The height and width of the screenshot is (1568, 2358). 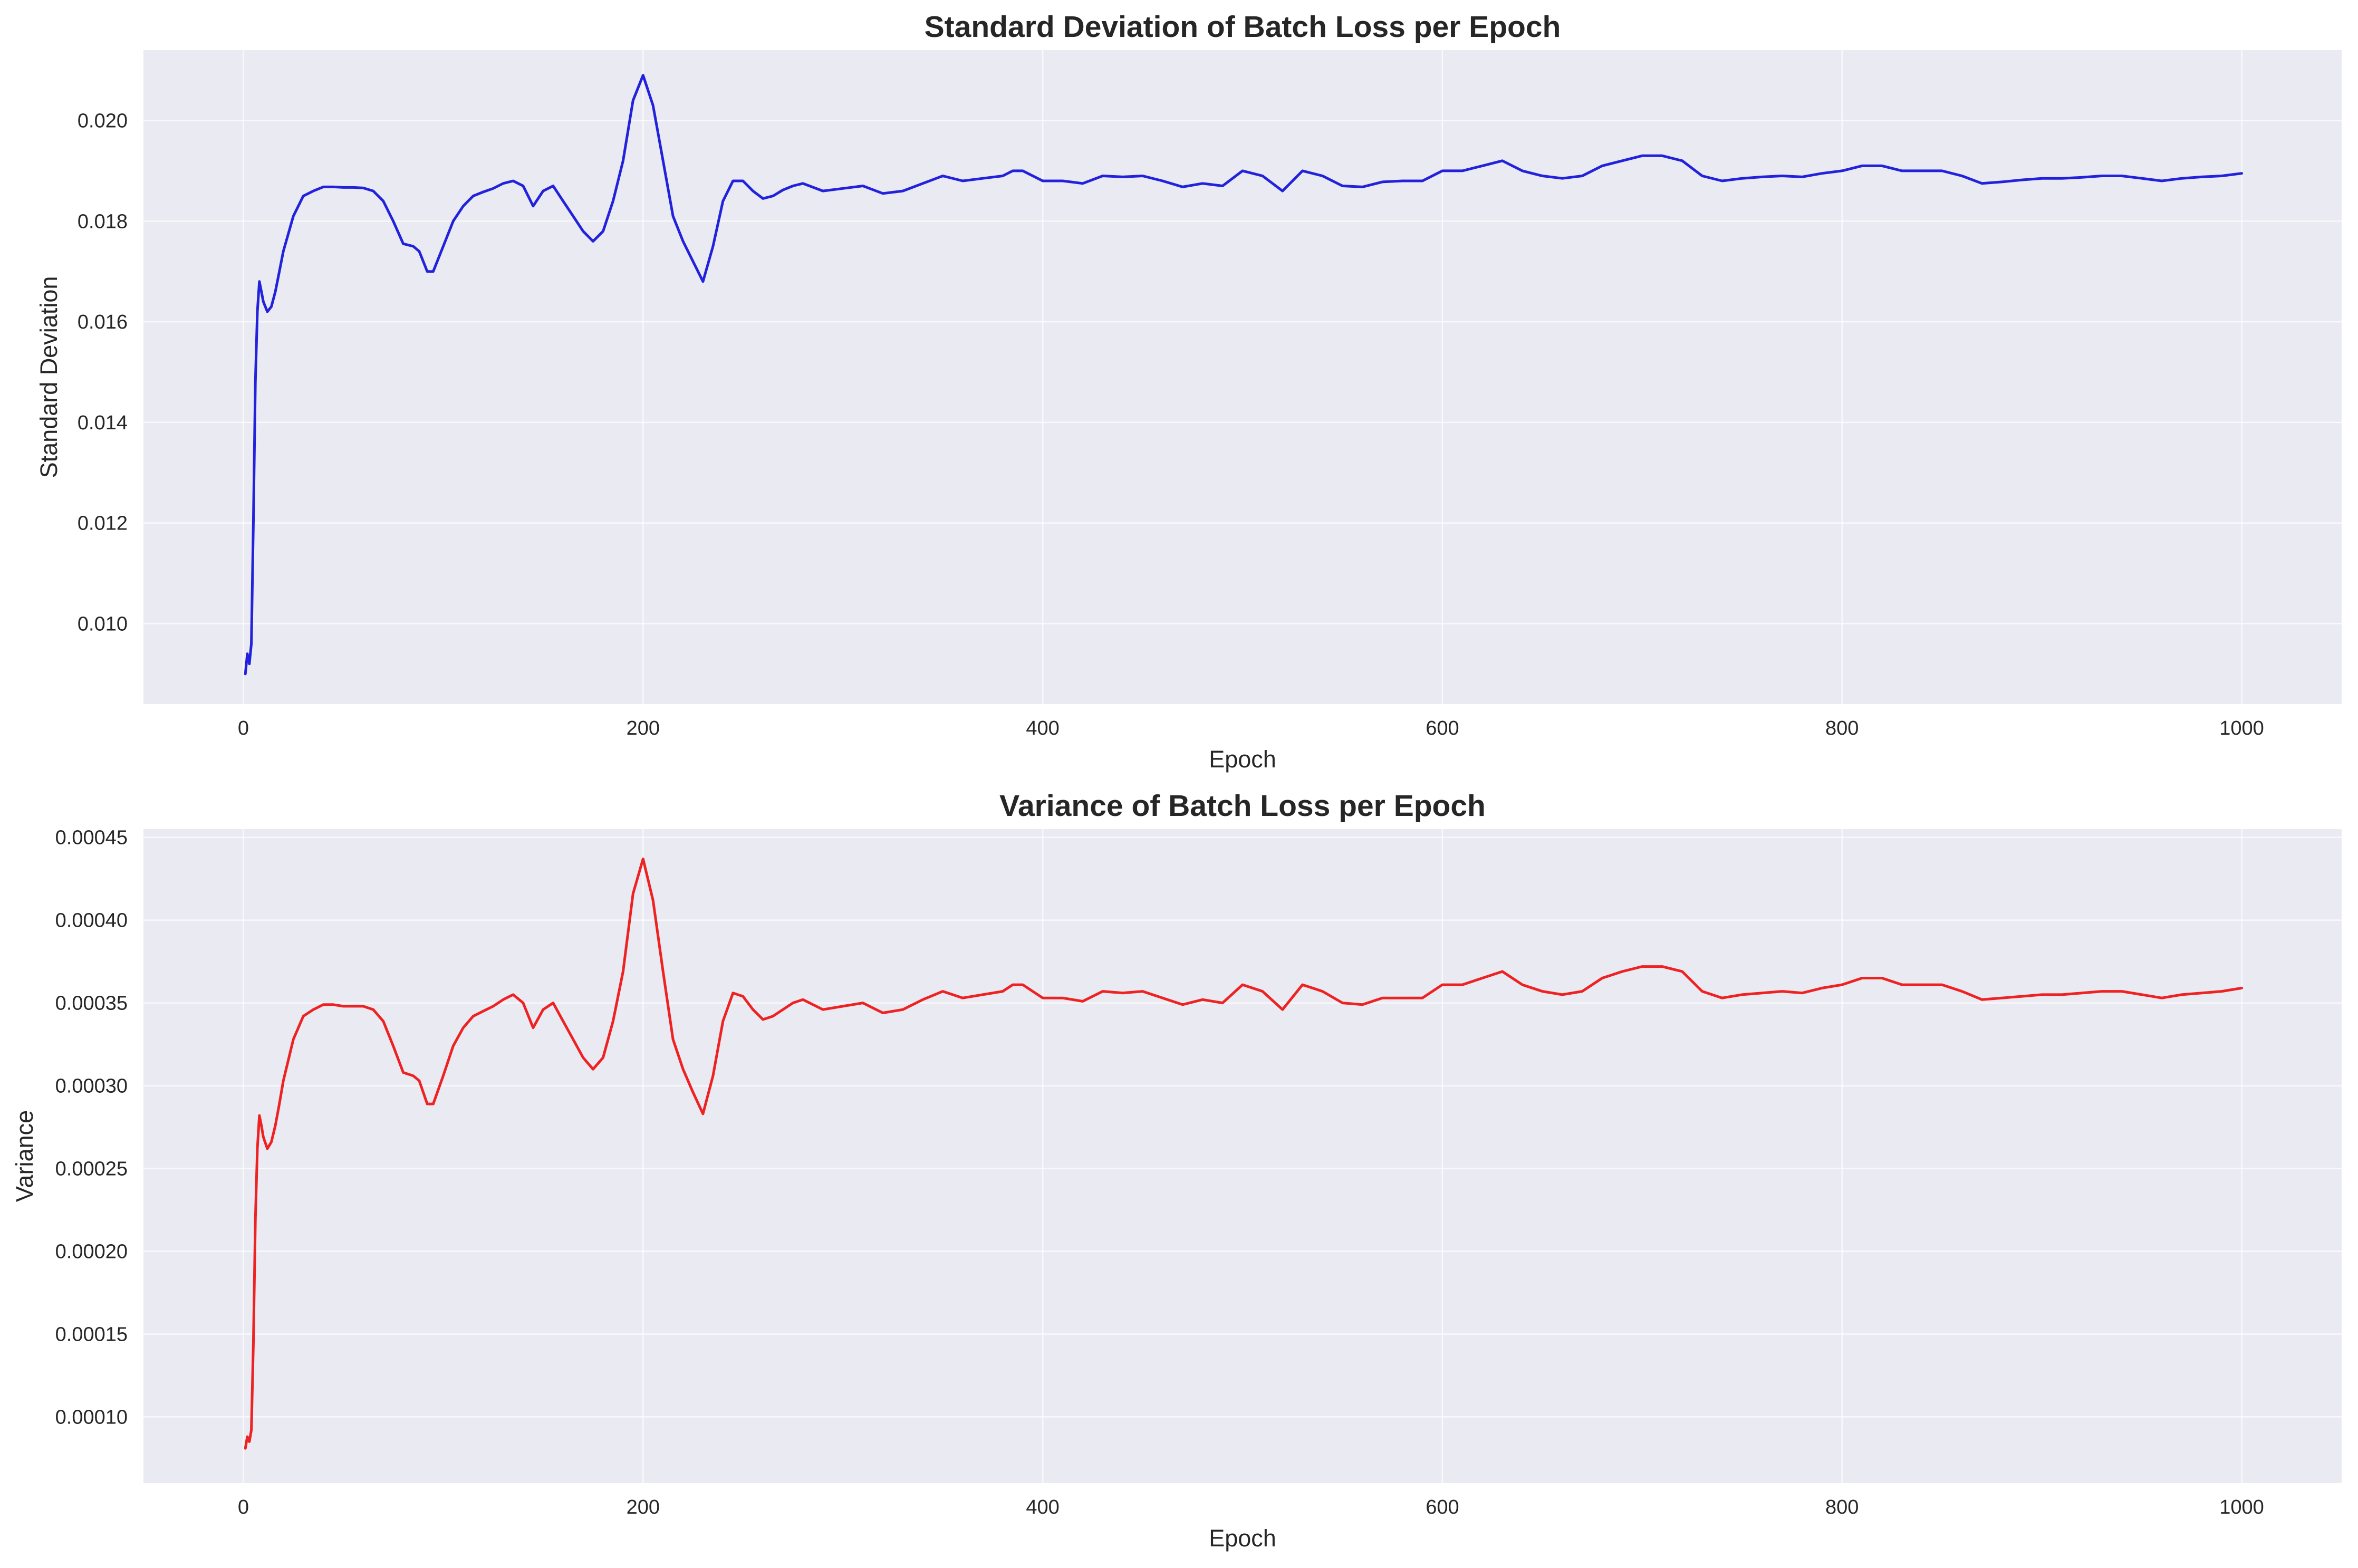 What do you see at coordinates (1243, 806) in the screenshot?
I see `variance-chart-title: Variance of Batch Loss per Epoch` at bounding box center [1243, 806].